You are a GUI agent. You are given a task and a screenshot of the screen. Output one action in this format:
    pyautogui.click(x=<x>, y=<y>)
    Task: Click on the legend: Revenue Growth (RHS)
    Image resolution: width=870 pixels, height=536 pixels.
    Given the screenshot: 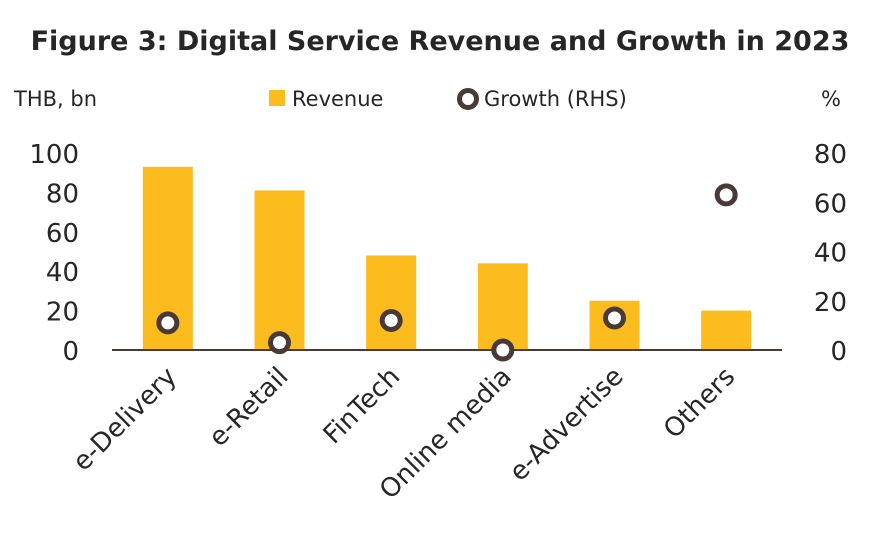 What is the action you would take?
    pyautogui.click(x=448, y=99)
    